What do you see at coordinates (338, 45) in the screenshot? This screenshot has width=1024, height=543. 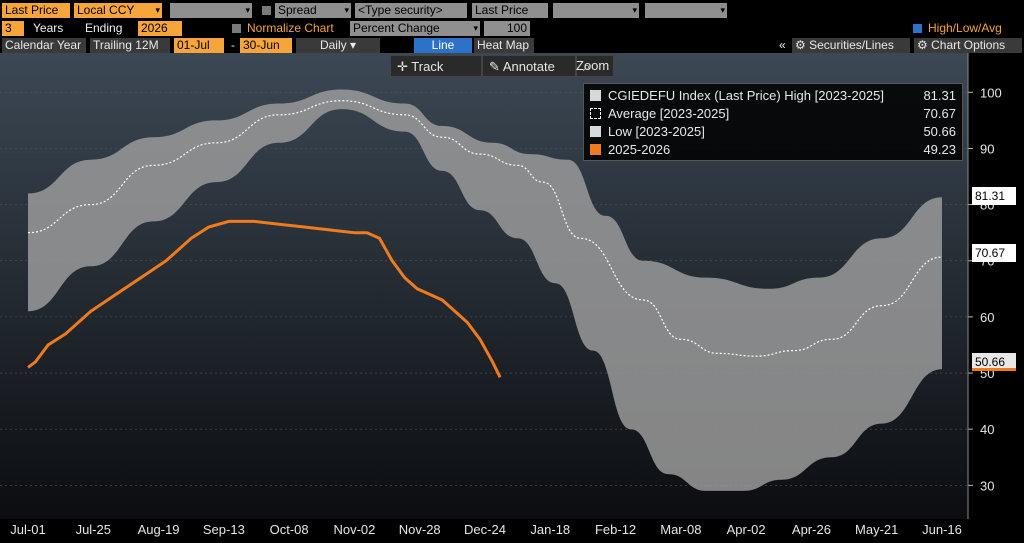 I see `frequency-select: Daily ▾` at bounding box center [338, 45].